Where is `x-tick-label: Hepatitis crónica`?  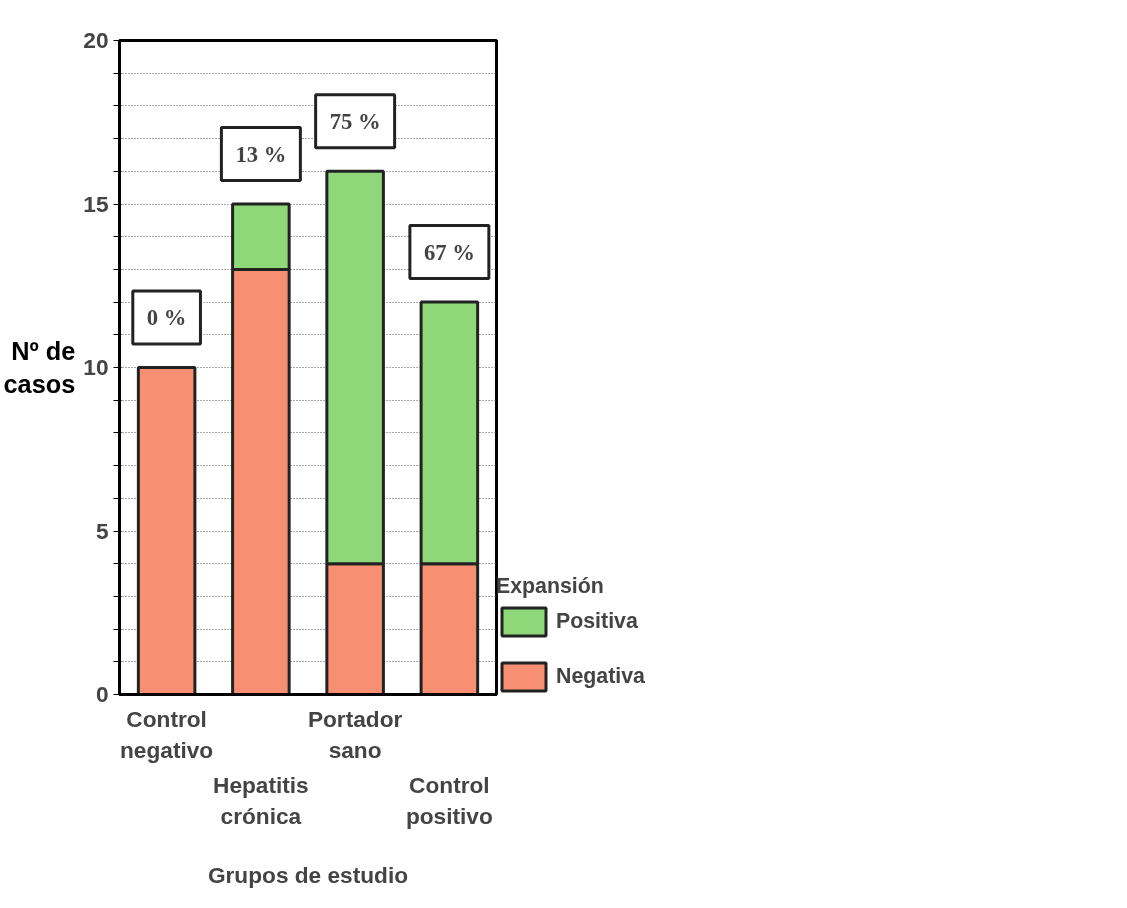
x-tick-label: Hepatitis crónica is located at coordinates (261, 800).